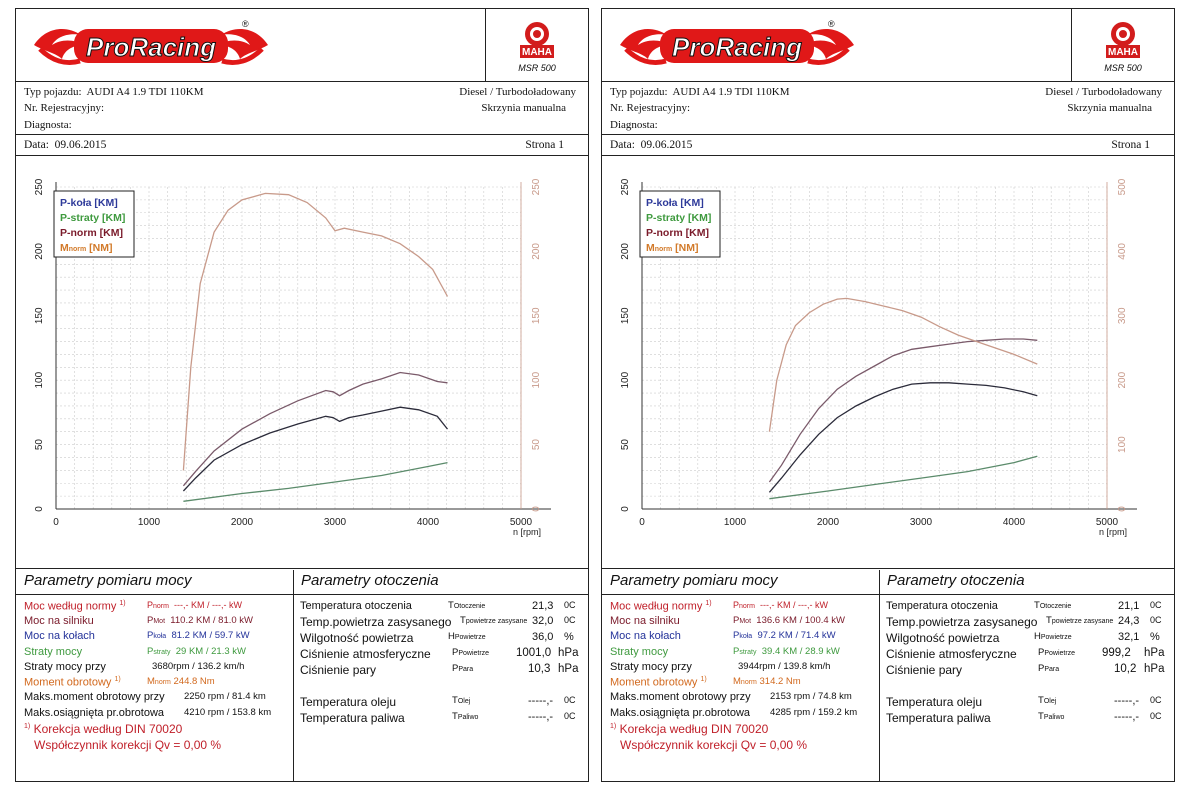 This screenshot has width=1185, height=792. Describe the element at coordinates (139, 621) in the screenshot. I see `param-moc-silnik: Moc na silniku PMot 110.2 KM / 81.0 kW` at that location.